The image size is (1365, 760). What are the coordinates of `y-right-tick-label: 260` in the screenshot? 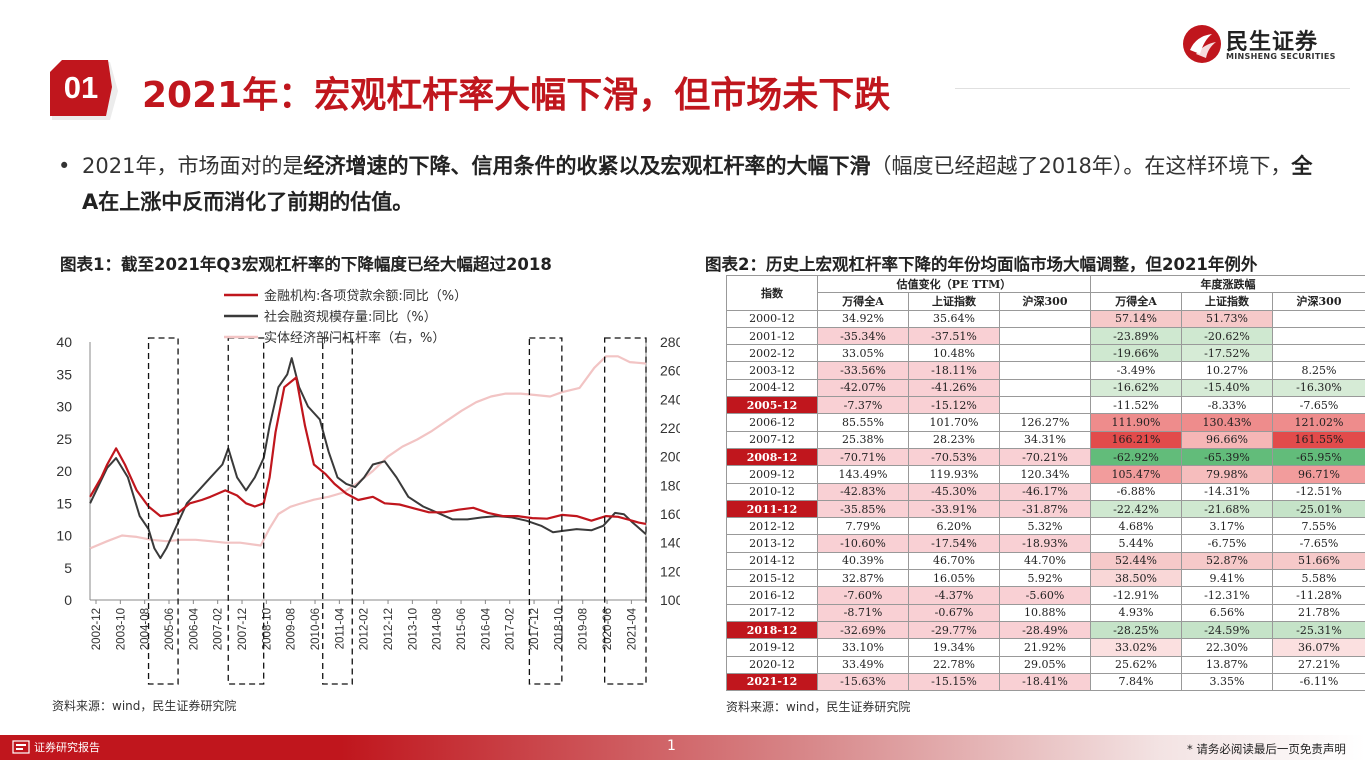 It's located at (670, 371).